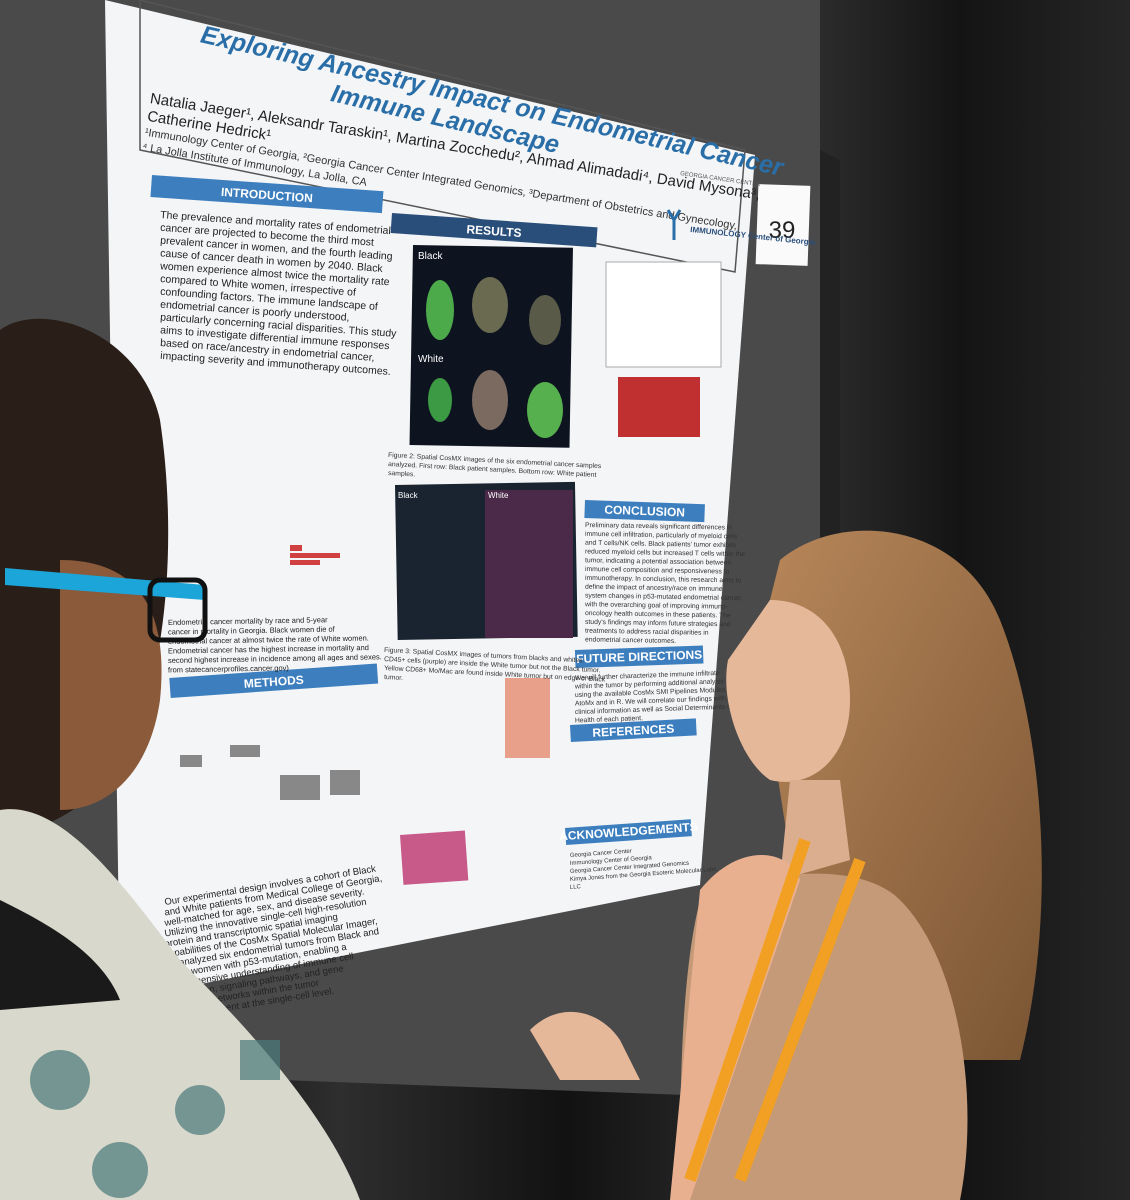 This screenshot has width=1130, height=1200. Describe the element at coordinates (180, 1004) in the screenshot. I see `person-shirt` at that location.